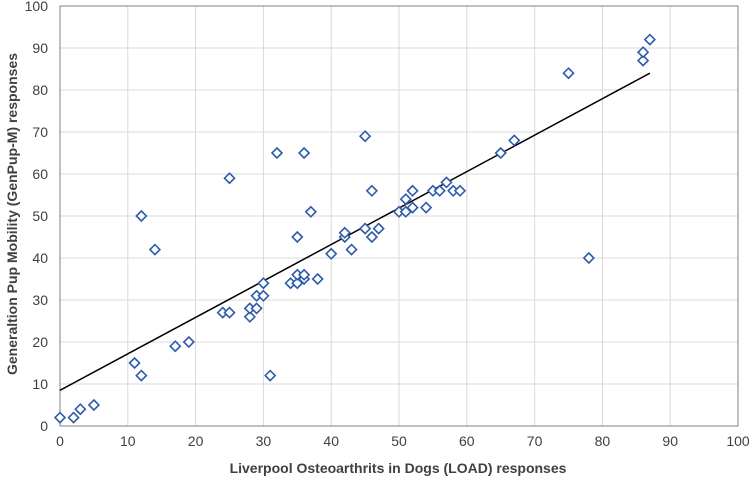  I want to click on x-tick-label: 100, so click(738, 441).